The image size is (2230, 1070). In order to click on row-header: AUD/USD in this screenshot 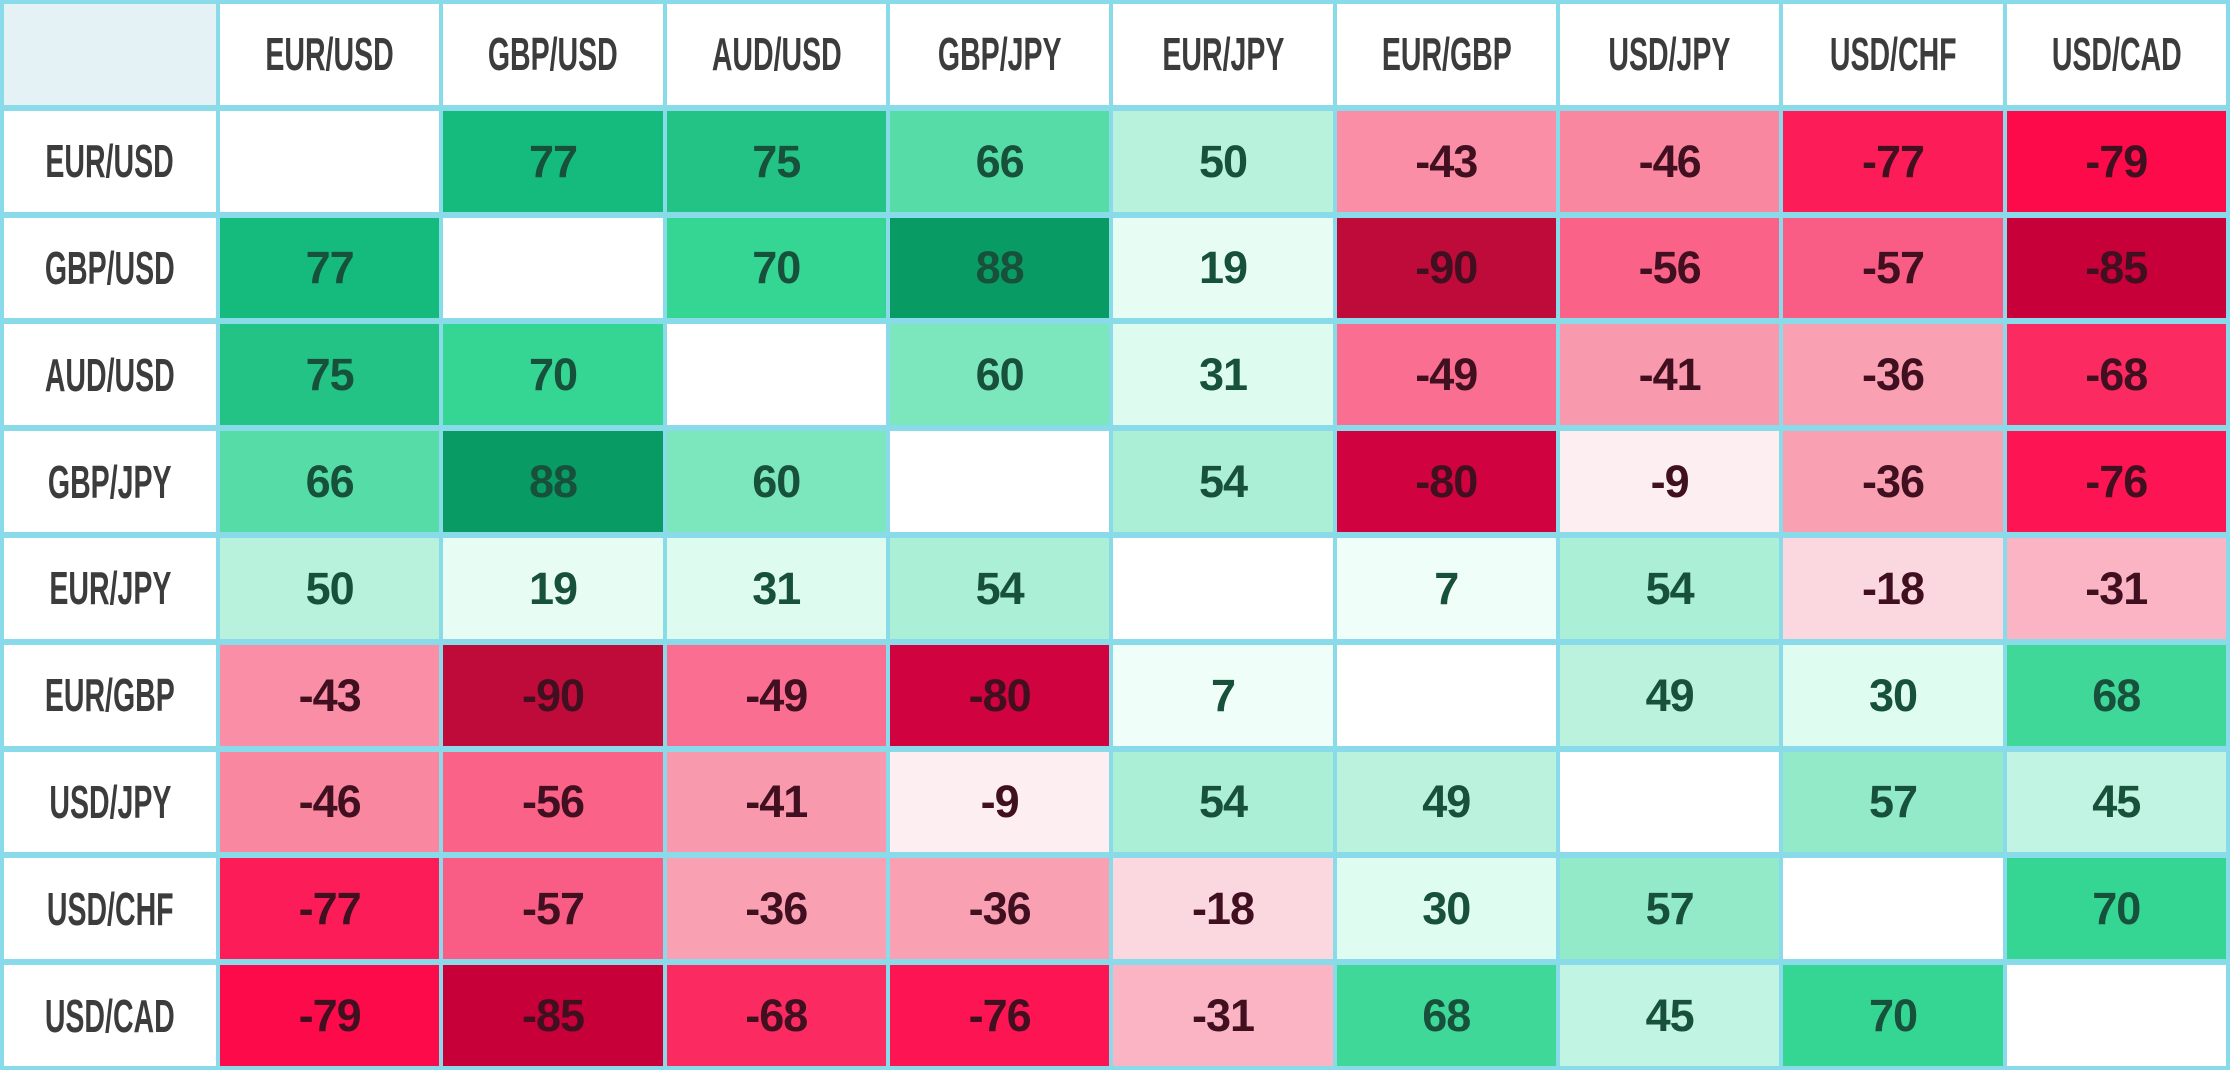, I will do `click(110, 375)`.